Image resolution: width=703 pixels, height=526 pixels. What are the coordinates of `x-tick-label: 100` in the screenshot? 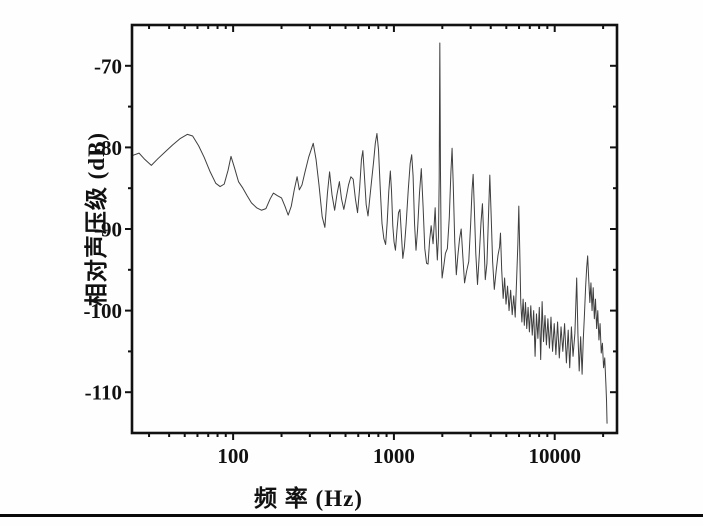 It's located at (233, 456).